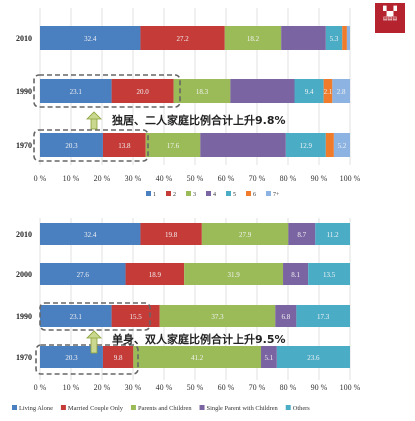  I want to click on data-label: 11.2, so click(333, 235).